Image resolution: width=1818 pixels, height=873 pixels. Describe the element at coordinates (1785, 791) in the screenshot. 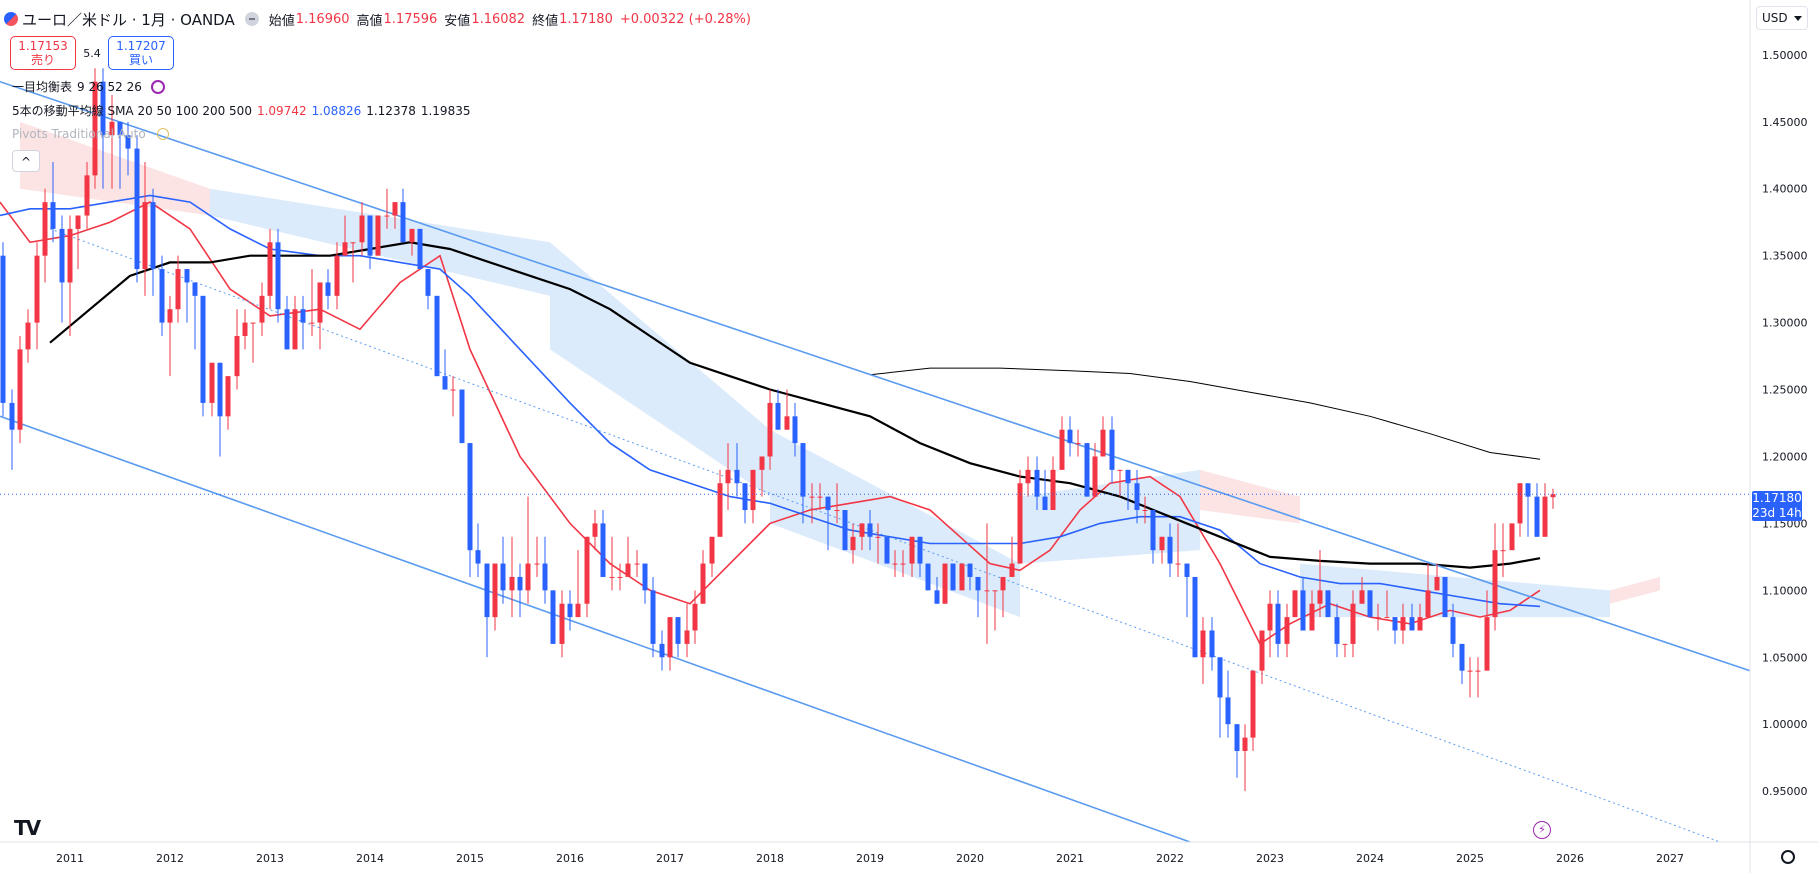

I see `y-tick-label-0: 0.95000` at that location.